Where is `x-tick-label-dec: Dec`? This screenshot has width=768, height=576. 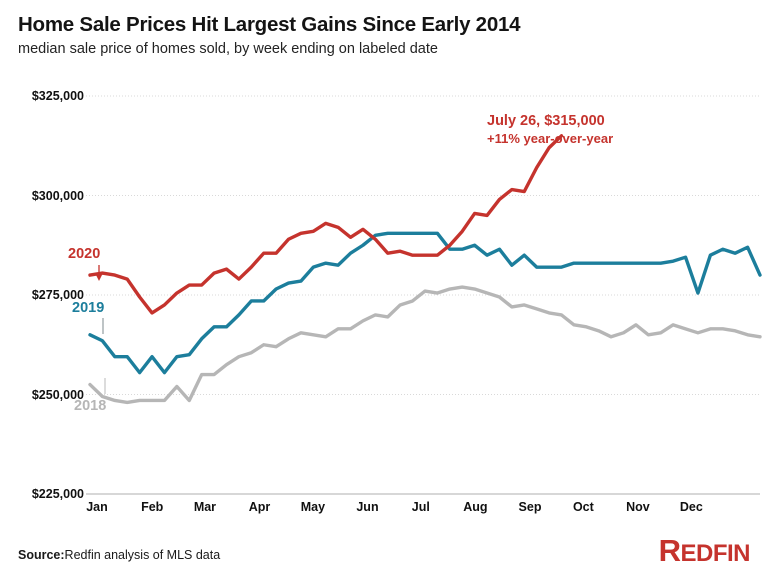
x-tick-label-dec: Dec is located at coordinates (691, 507).